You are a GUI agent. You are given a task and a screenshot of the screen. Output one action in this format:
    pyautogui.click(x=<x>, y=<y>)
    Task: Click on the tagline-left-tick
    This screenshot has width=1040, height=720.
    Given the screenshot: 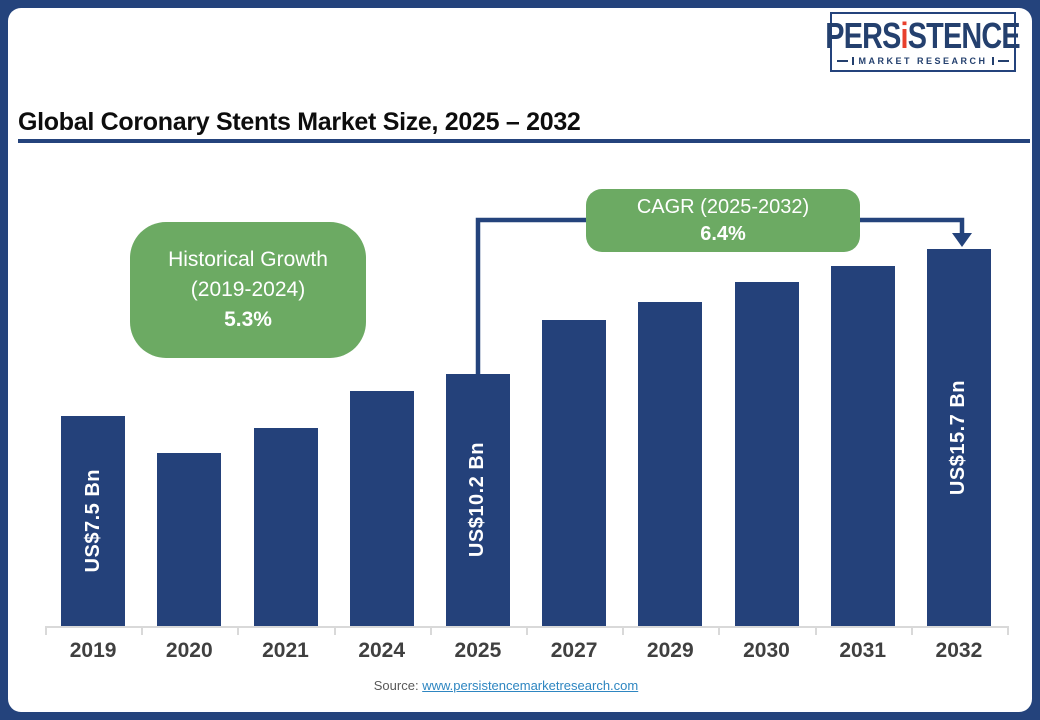 What is the action you would take?
    pyautogui.click(x=853, y=61)
    